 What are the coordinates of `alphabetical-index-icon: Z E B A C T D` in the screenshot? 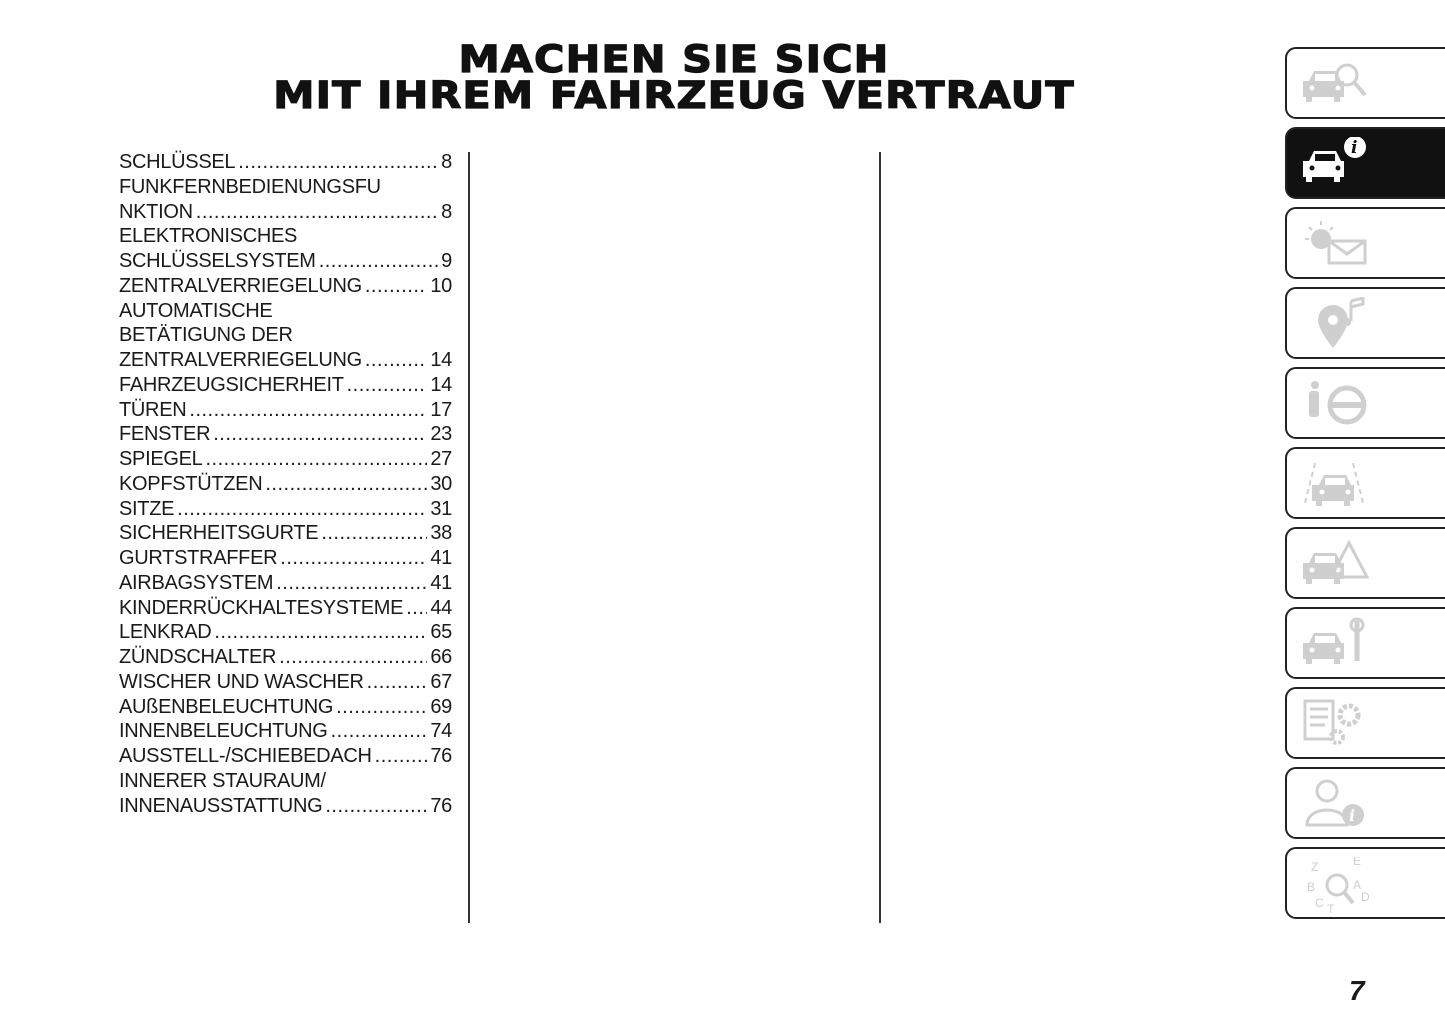 It's located at (1338, 886).